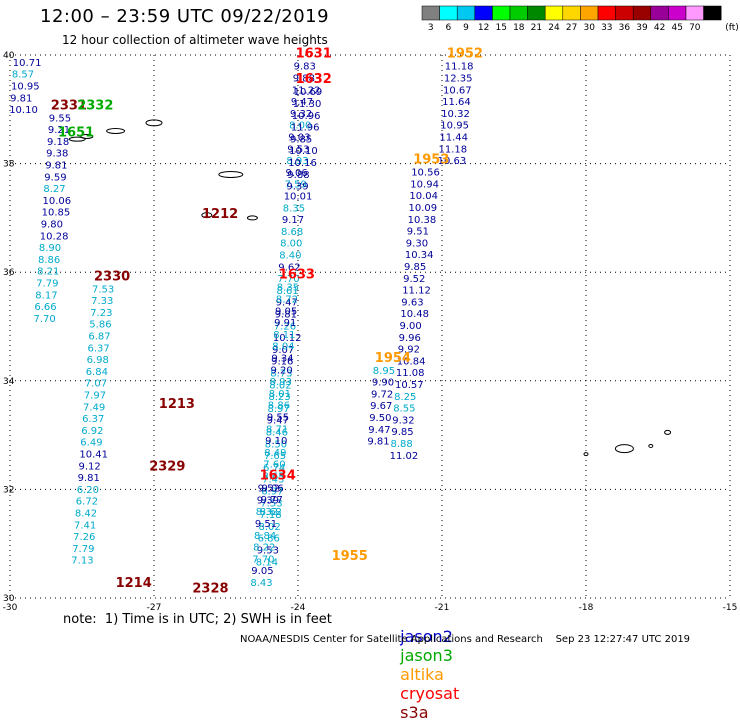 This screenshot has height=722, width=740. I want to click on swh-value: 9.90, so click(383, 383).